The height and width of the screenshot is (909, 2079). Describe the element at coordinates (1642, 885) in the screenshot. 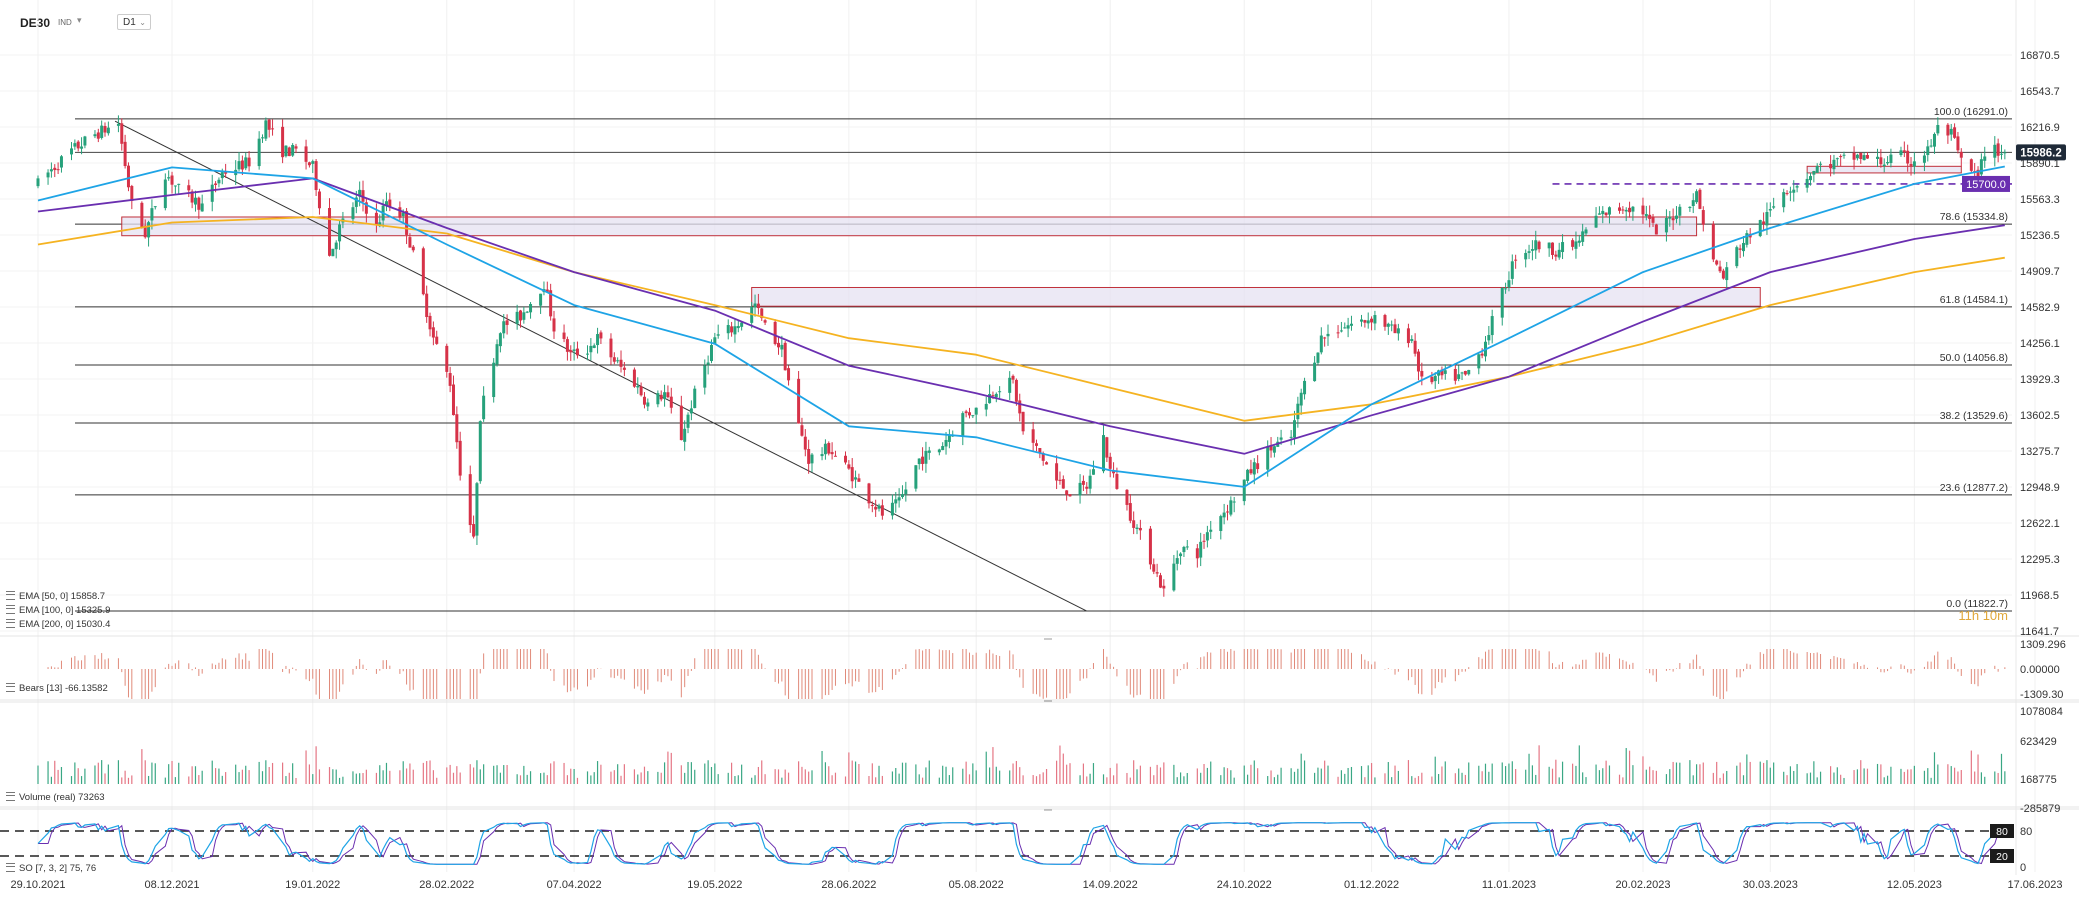

I see `date-tick-label: 20.02.2023` at that location.